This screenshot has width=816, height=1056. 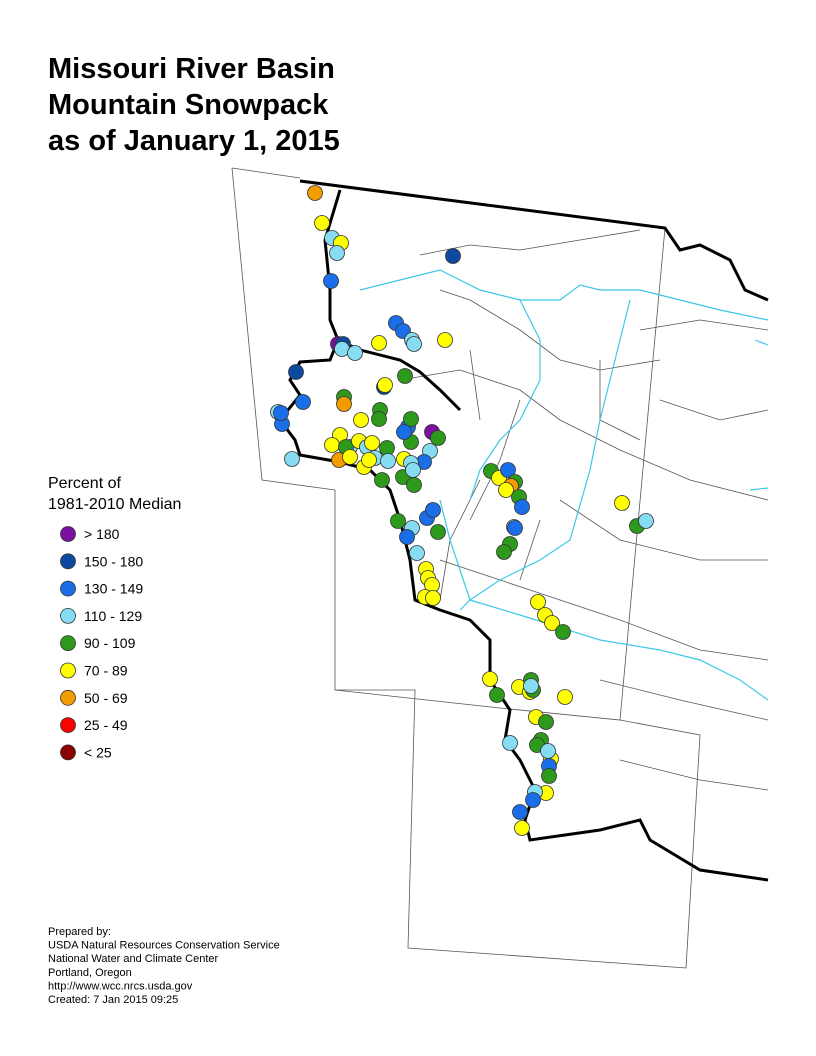 I want to click on credit-line: National Water and Climate Center, so click(x=133, y=959).